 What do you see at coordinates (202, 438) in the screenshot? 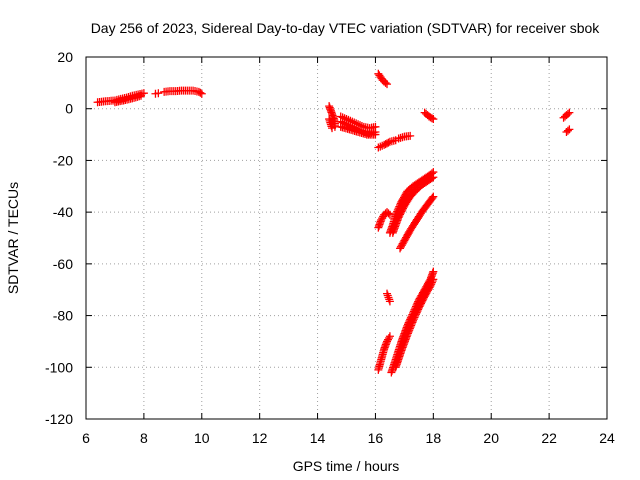
I see `x-tick-label: 10` at bounding box center [202, 438].